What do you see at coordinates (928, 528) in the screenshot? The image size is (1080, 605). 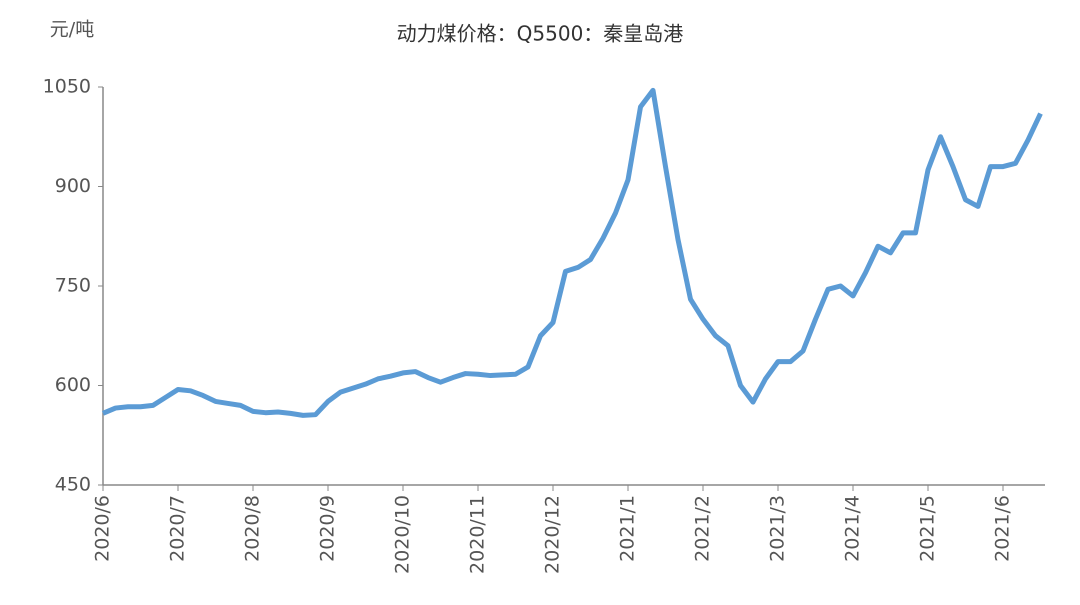 I see `x-tick-label: 2021/5` at bounding box center [928, 528].